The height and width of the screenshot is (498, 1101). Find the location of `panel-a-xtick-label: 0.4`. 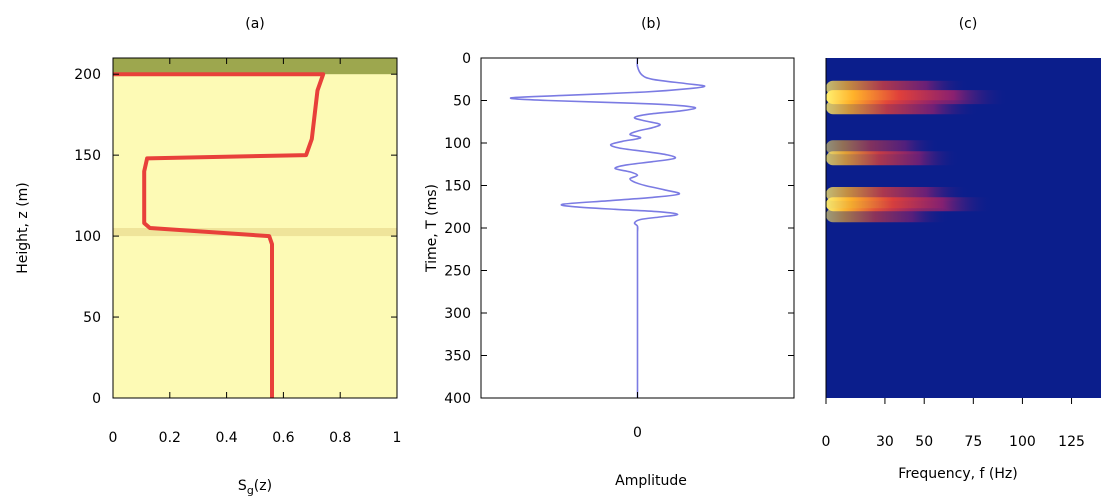

panel-a-xtick-label: 0.4 is located at coordinates (226, 438).